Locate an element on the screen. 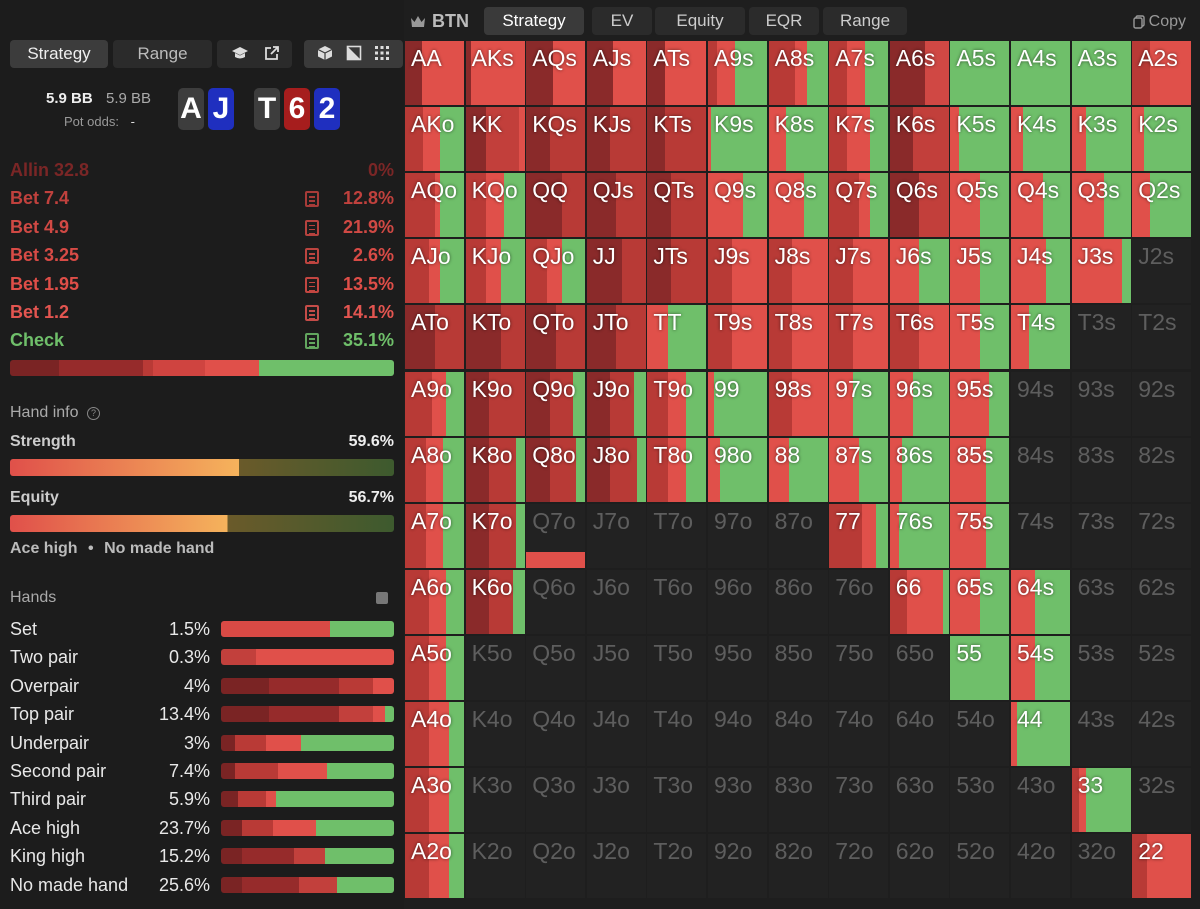  external-link-icon is located at coordinates (272, 55).